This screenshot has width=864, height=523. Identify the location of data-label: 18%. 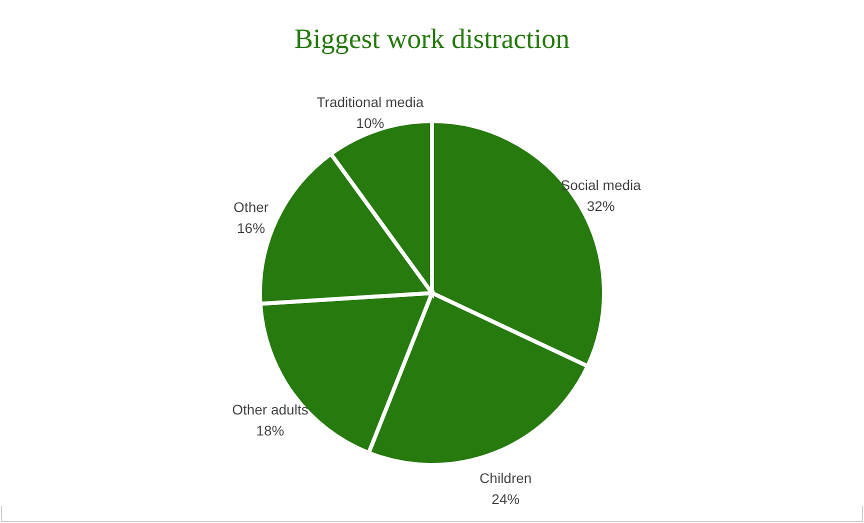
(270, 430).